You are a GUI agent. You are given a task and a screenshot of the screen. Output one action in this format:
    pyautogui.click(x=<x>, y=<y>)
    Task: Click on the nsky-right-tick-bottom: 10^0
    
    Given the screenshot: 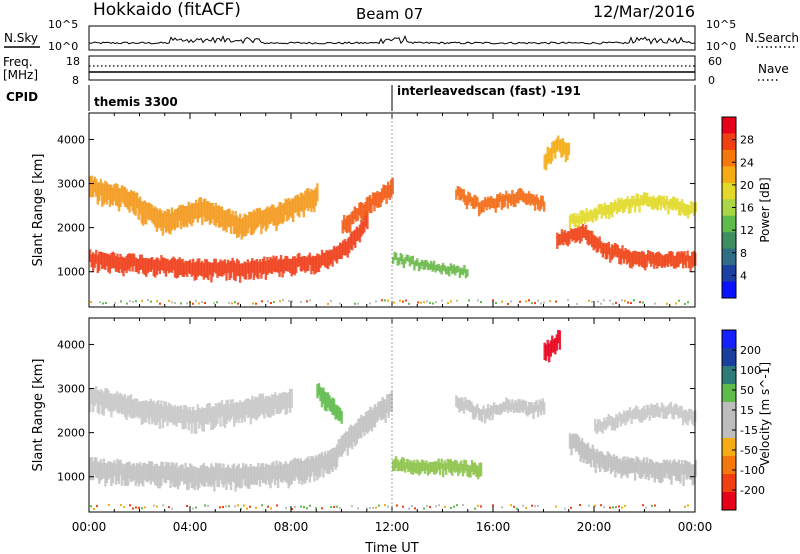 What is the action you would take?
    pyautogui.click(x=721, y=46)
    